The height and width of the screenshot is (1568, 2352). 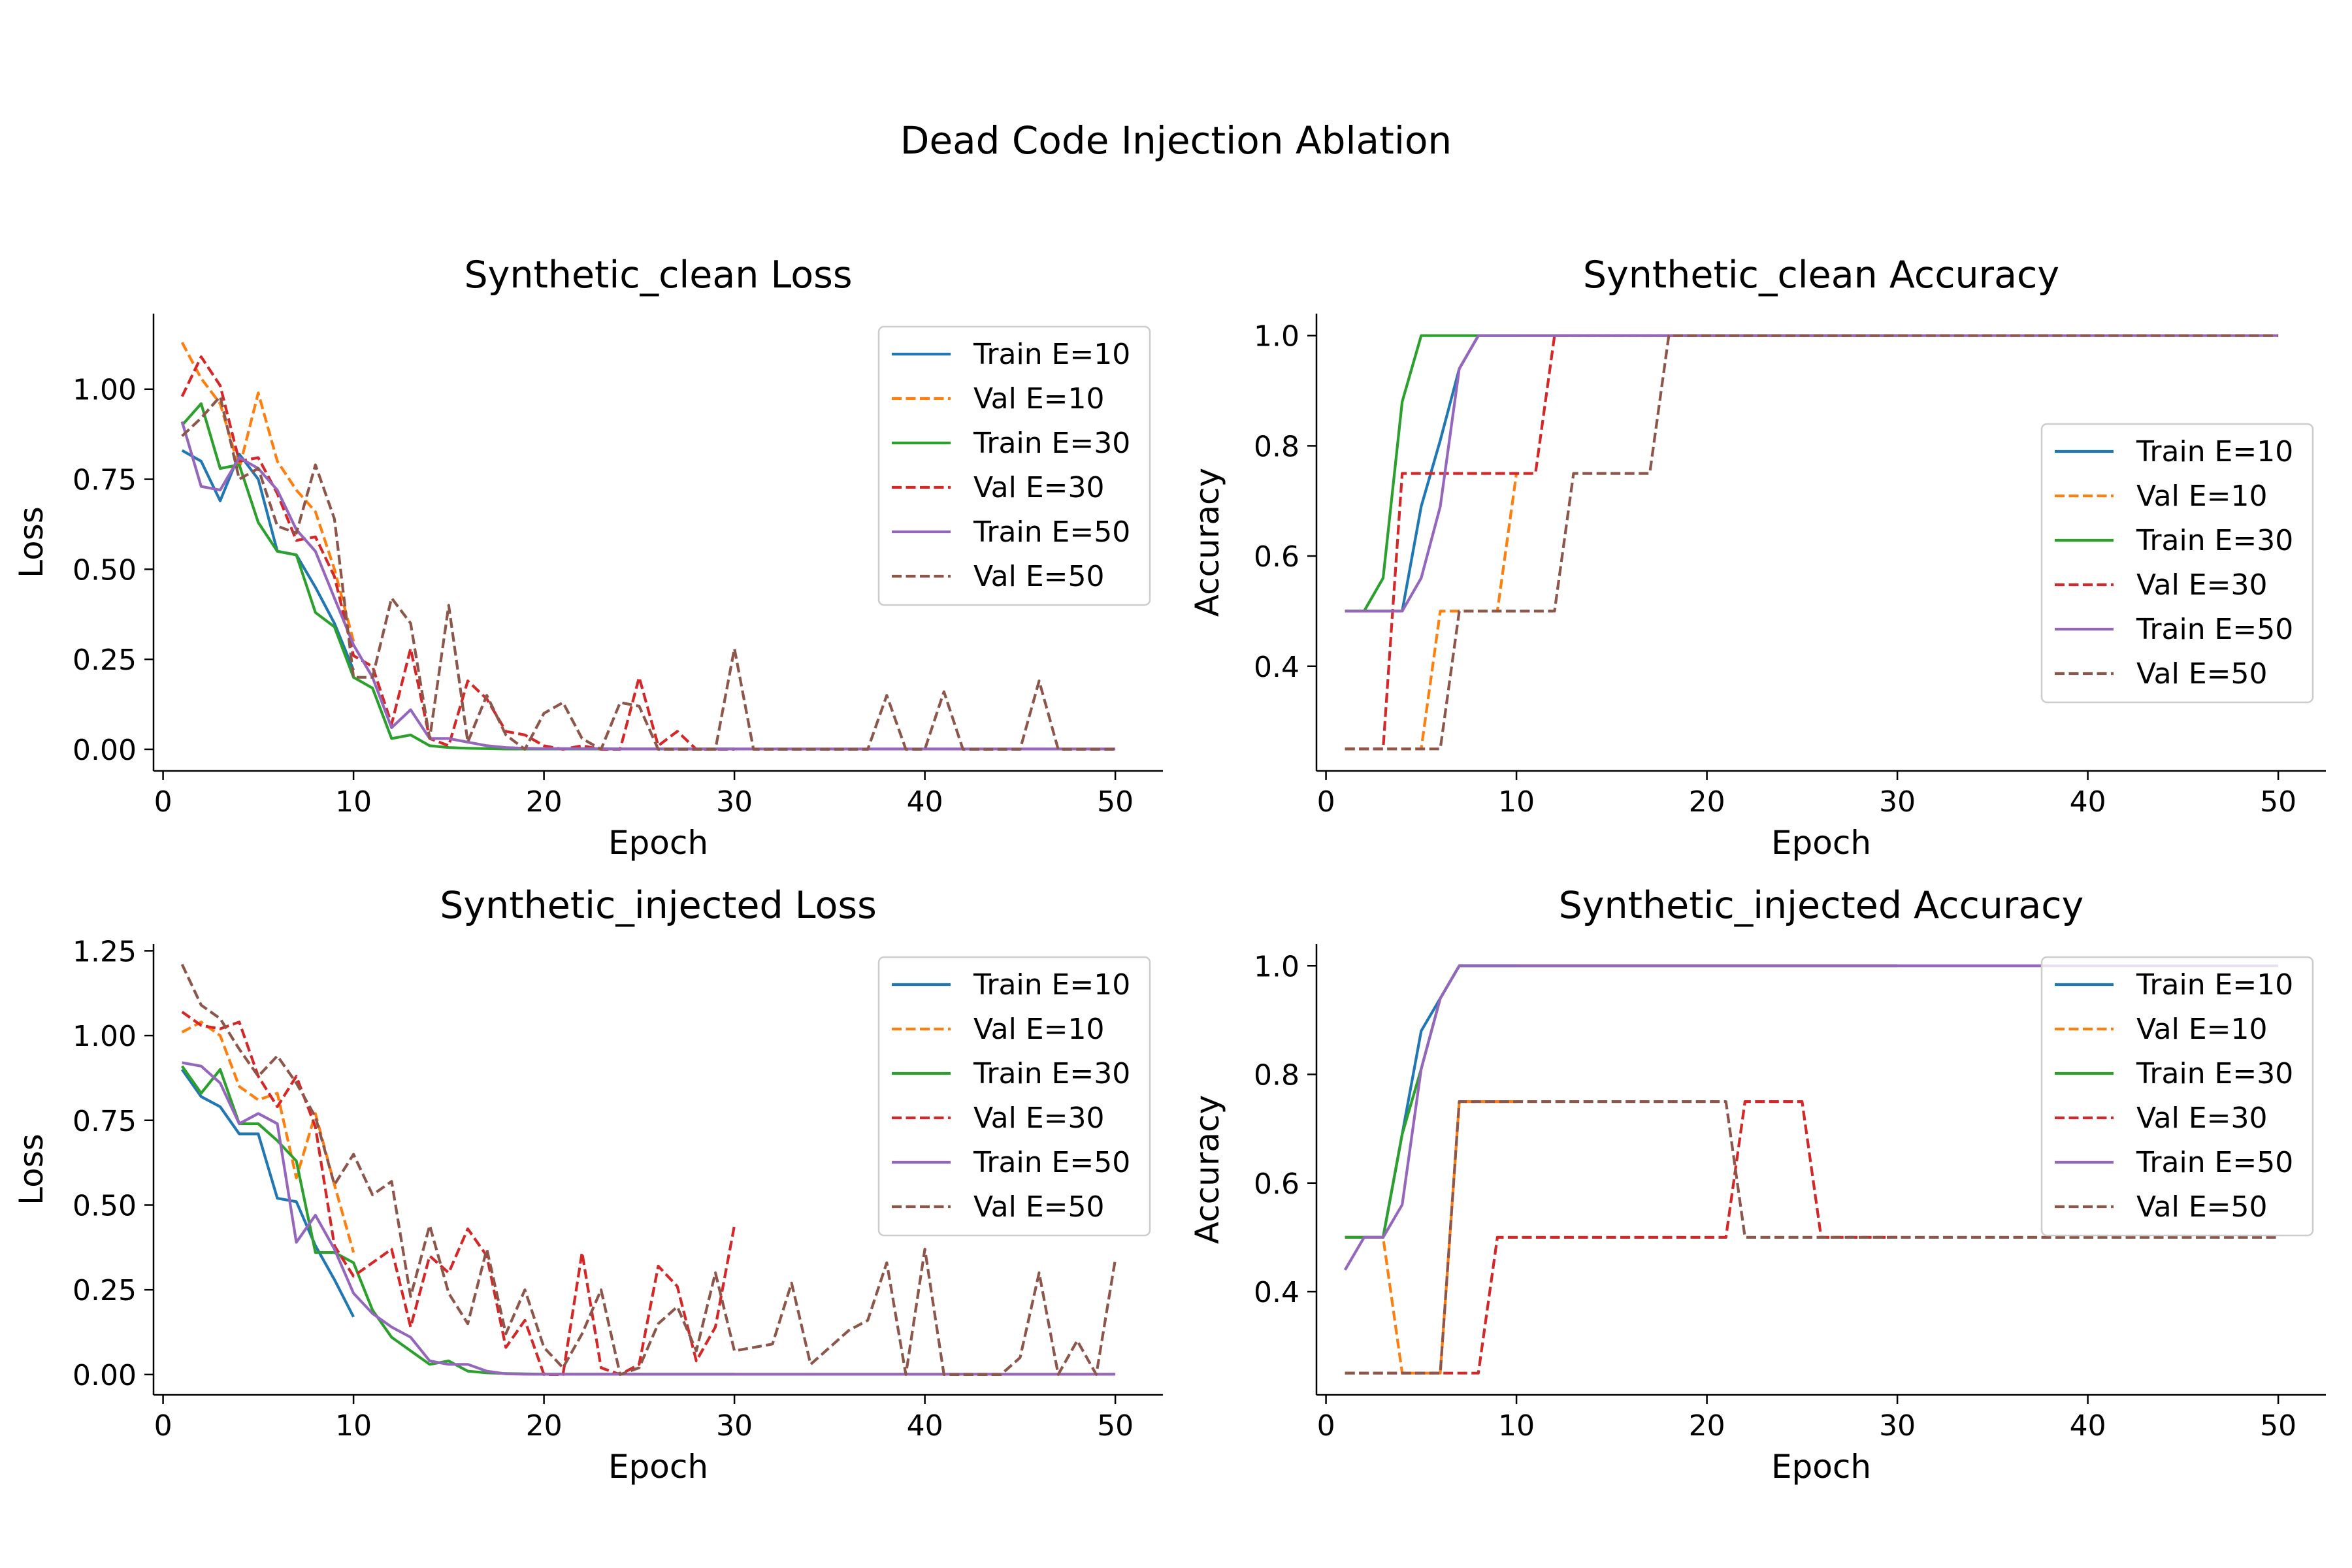 I want to click on chart-2-legend-label: Train E=10, so click(x=2214, y=451).